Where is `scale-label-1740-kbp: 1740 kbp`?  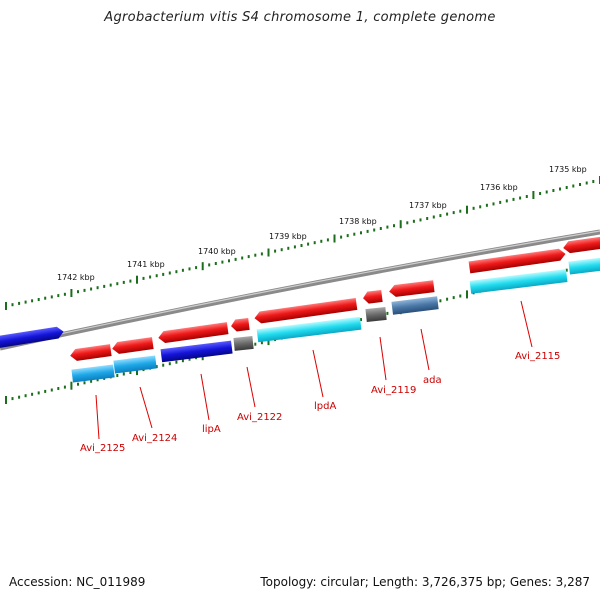 scale-label-1740-kbp: 1740 kbp is located at coordinates (217, 251).